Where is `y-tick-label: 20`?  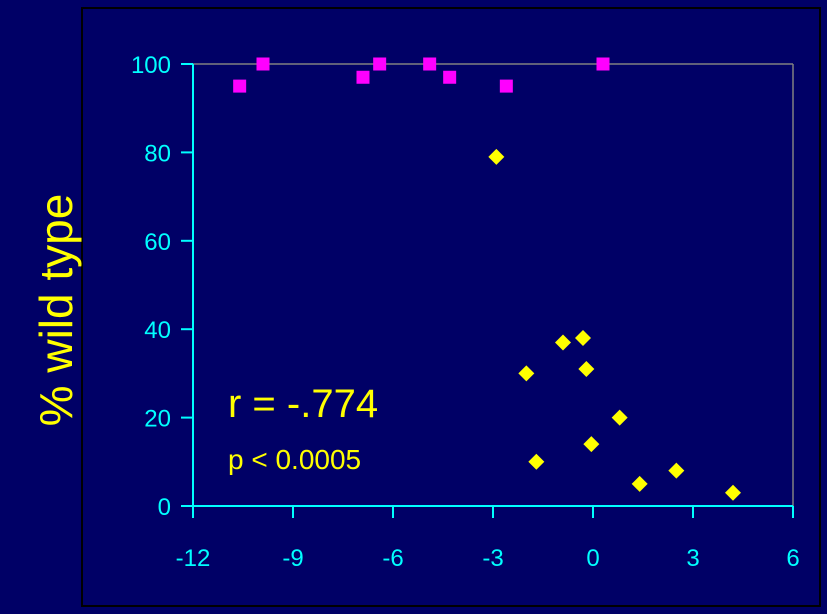 y-tick-label: 20 is located at coordinates (157, 419).